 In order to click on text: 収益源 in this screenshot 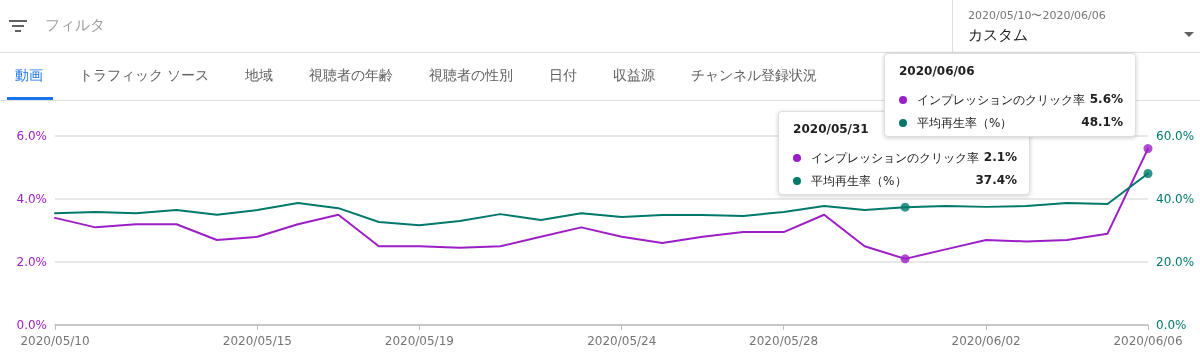, I will do `click(634, 76)`.